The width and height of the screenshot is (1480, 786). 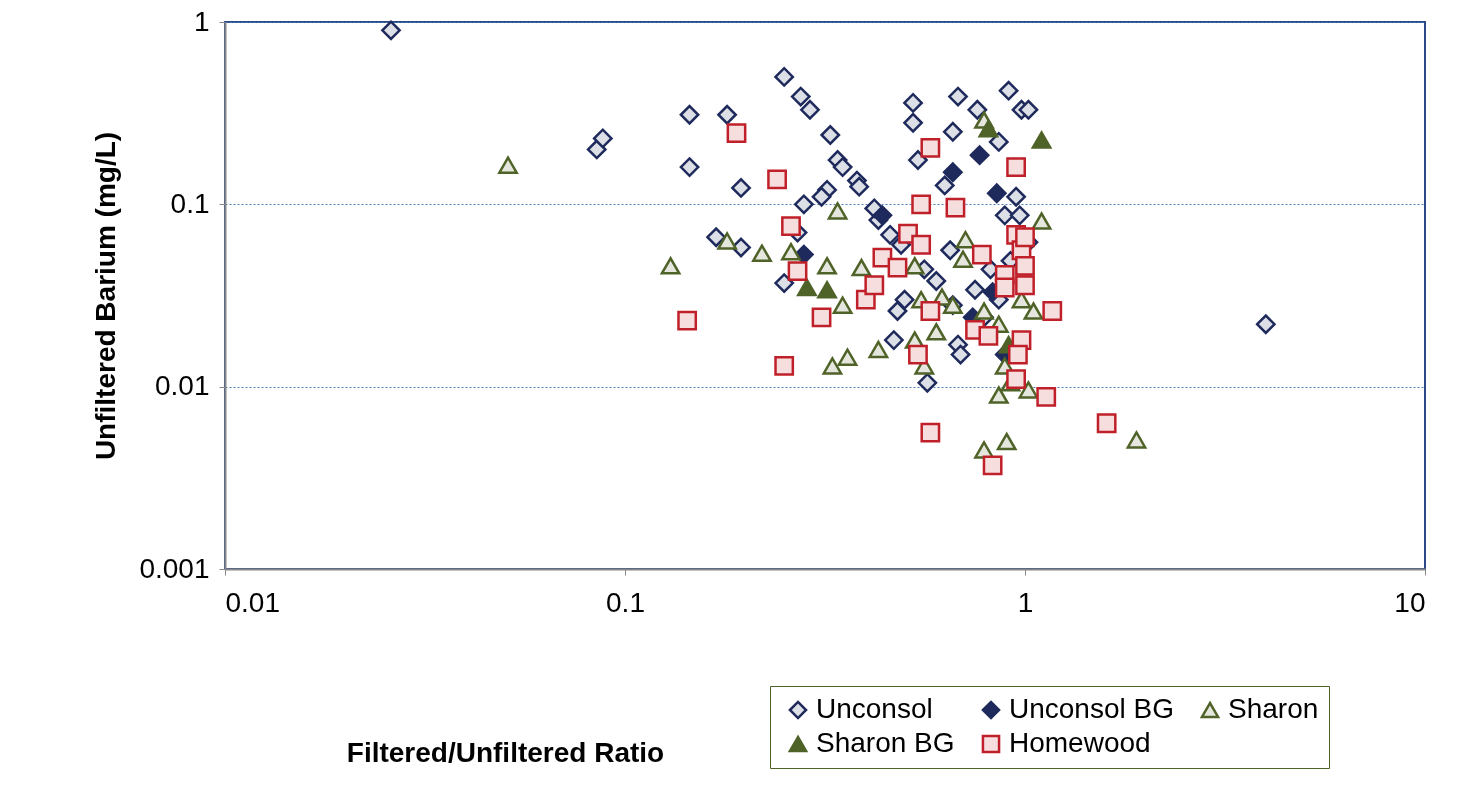 What do you see at coordinates (625, 602) in the screenshot?
I see `x-tick-label: 0.1` at bounding box center [625, 602].